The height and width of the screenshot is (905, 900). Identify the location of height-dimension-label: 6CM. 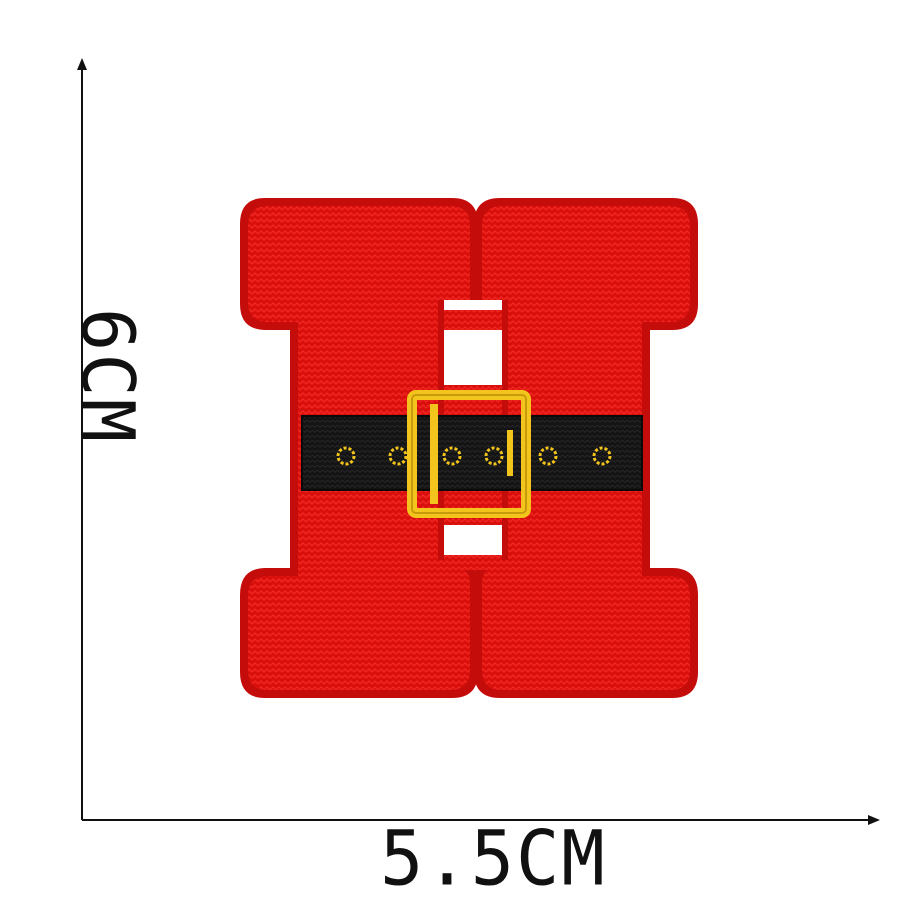
(108, 376).